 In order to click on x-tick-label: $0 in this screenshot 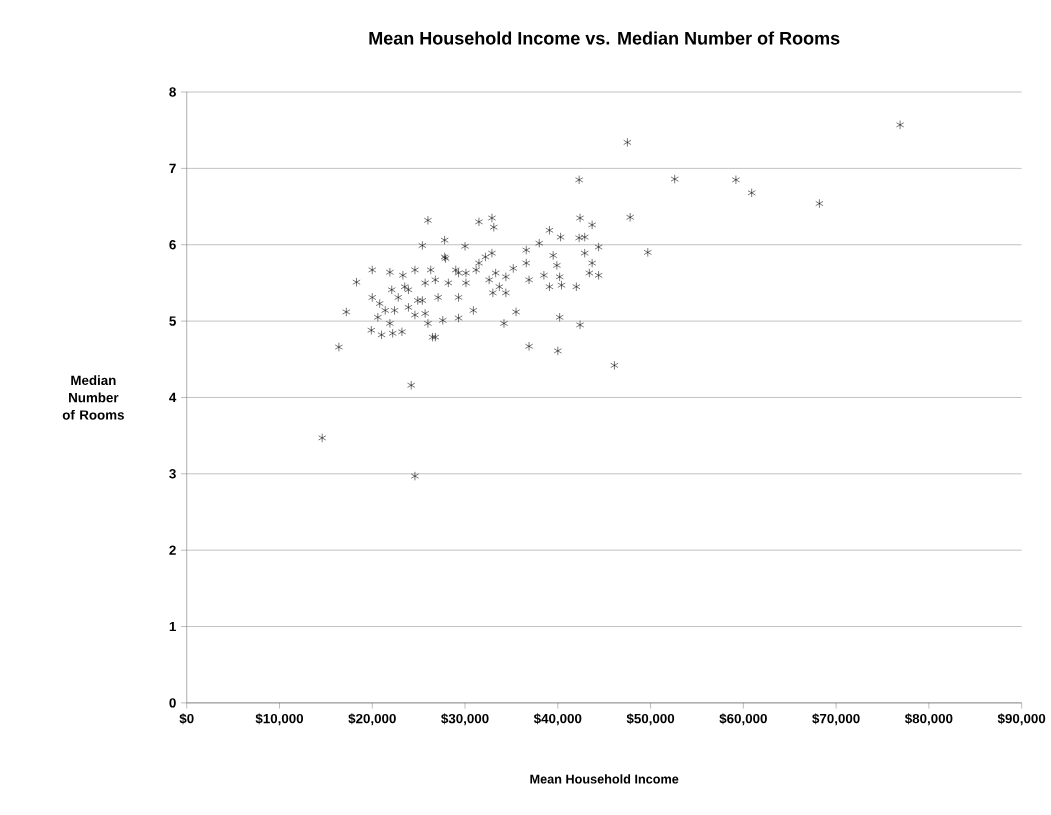, I will do `click(186, 719)`.